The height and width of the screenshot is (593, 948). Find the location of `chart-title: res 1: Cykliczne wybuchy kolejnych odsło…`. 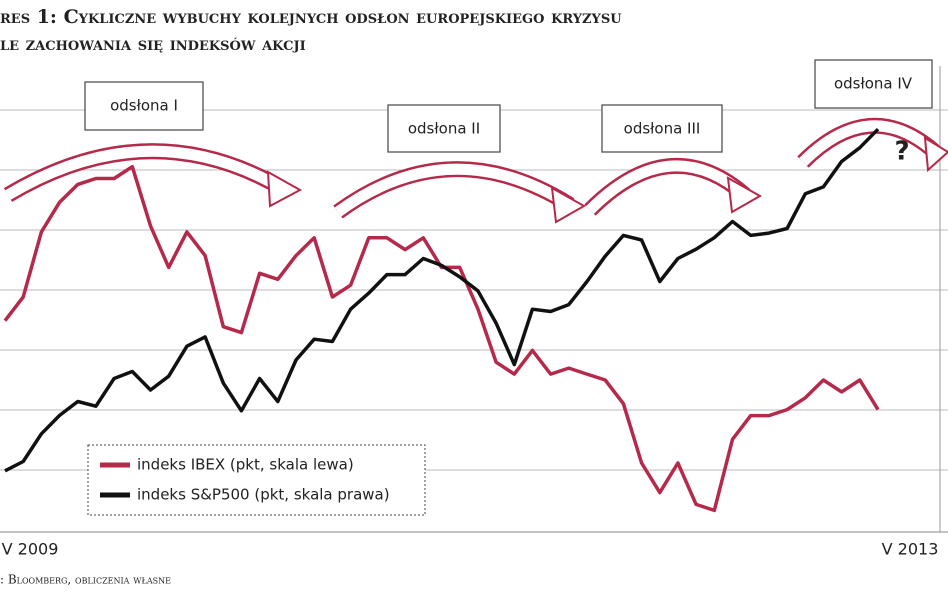

chart-title: res 1: Cykliczne wybuchy kolejnych odsło… is located at coordinates (311, 17).